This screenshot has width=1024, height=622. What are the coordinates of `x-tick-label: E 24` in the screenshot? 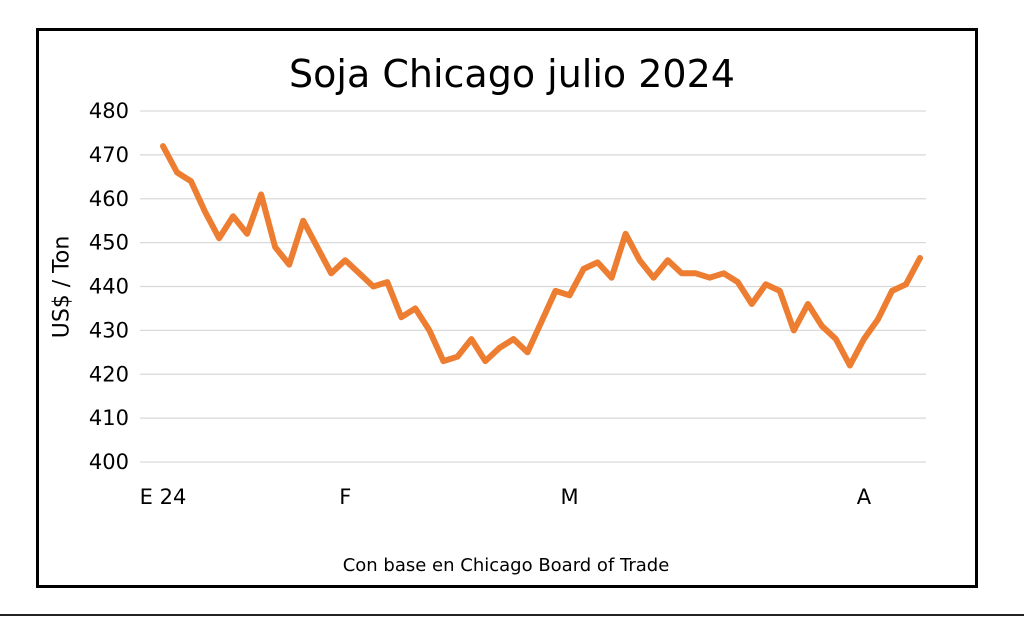 It's located at (163, 497).